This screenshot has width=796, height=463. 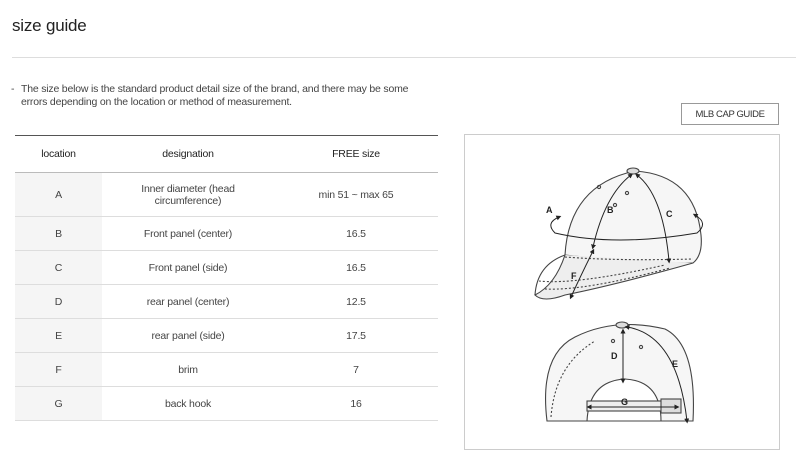 I want to click on label-c: C, so click(x=669, y=214).